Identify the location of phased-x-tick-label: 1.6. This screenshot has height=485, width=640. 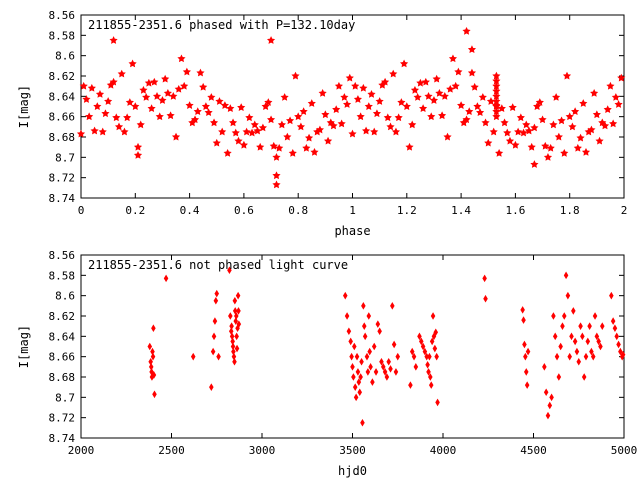
(515, 210).